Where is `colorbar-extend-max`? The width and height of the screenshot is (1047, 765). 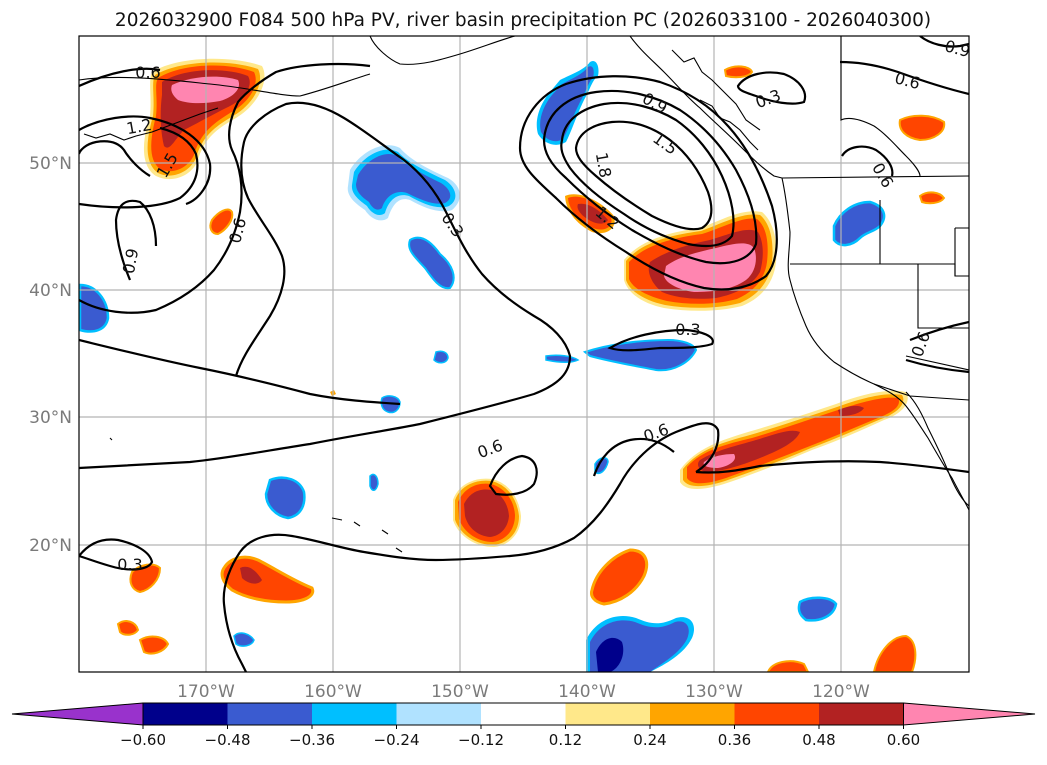 colorbar-extend-max is located at coordinates (969, 714).